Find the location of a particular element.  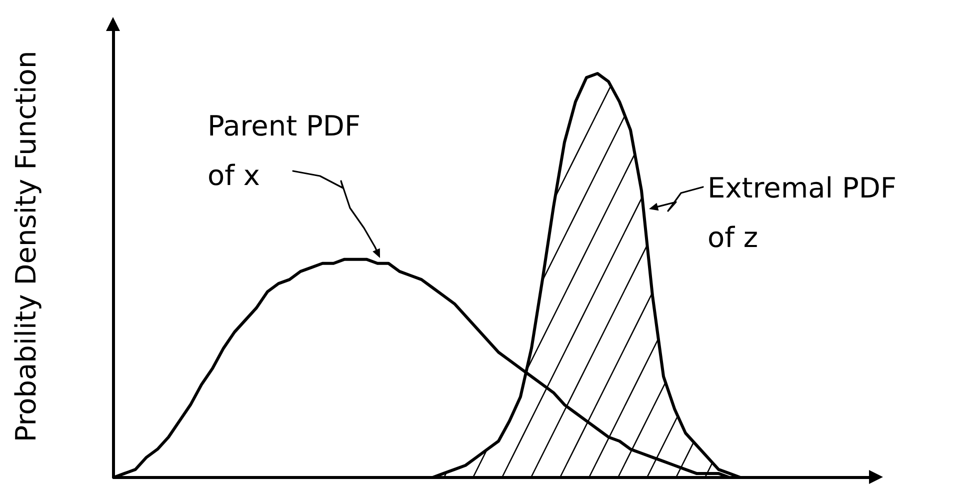

legend-label: Extremal PDF of z is located at coordinates (802, 213).